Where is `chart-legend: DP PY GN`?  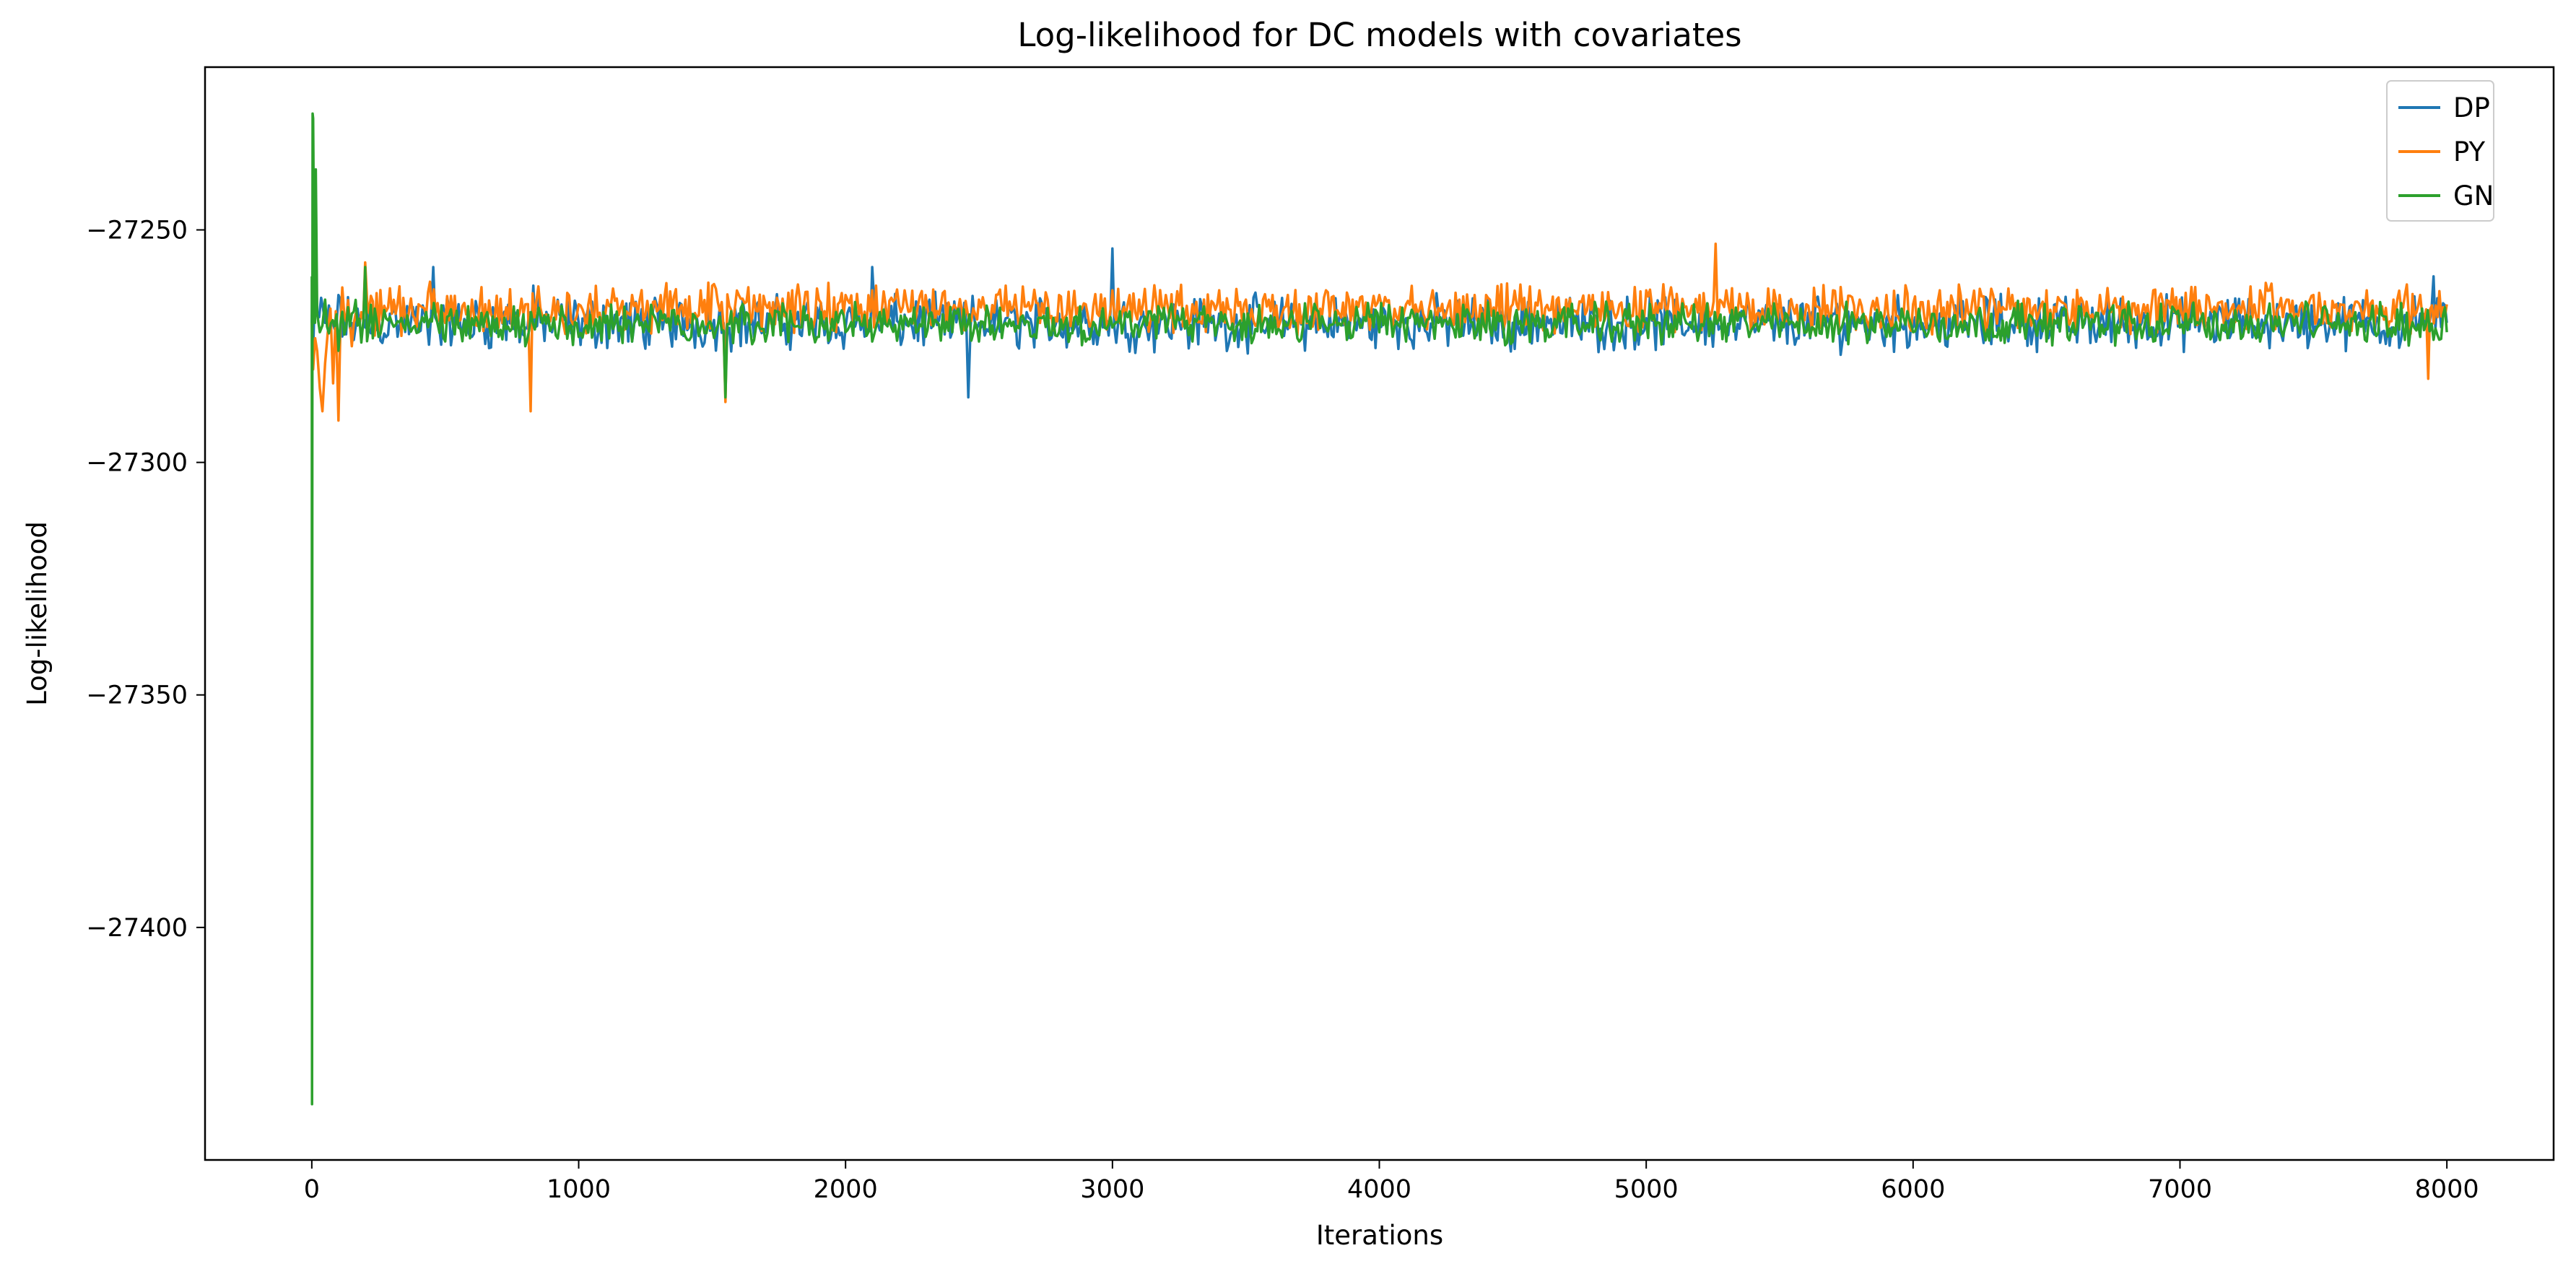
chart-legend: DP PY GN is located at coordinates (2440, 151).